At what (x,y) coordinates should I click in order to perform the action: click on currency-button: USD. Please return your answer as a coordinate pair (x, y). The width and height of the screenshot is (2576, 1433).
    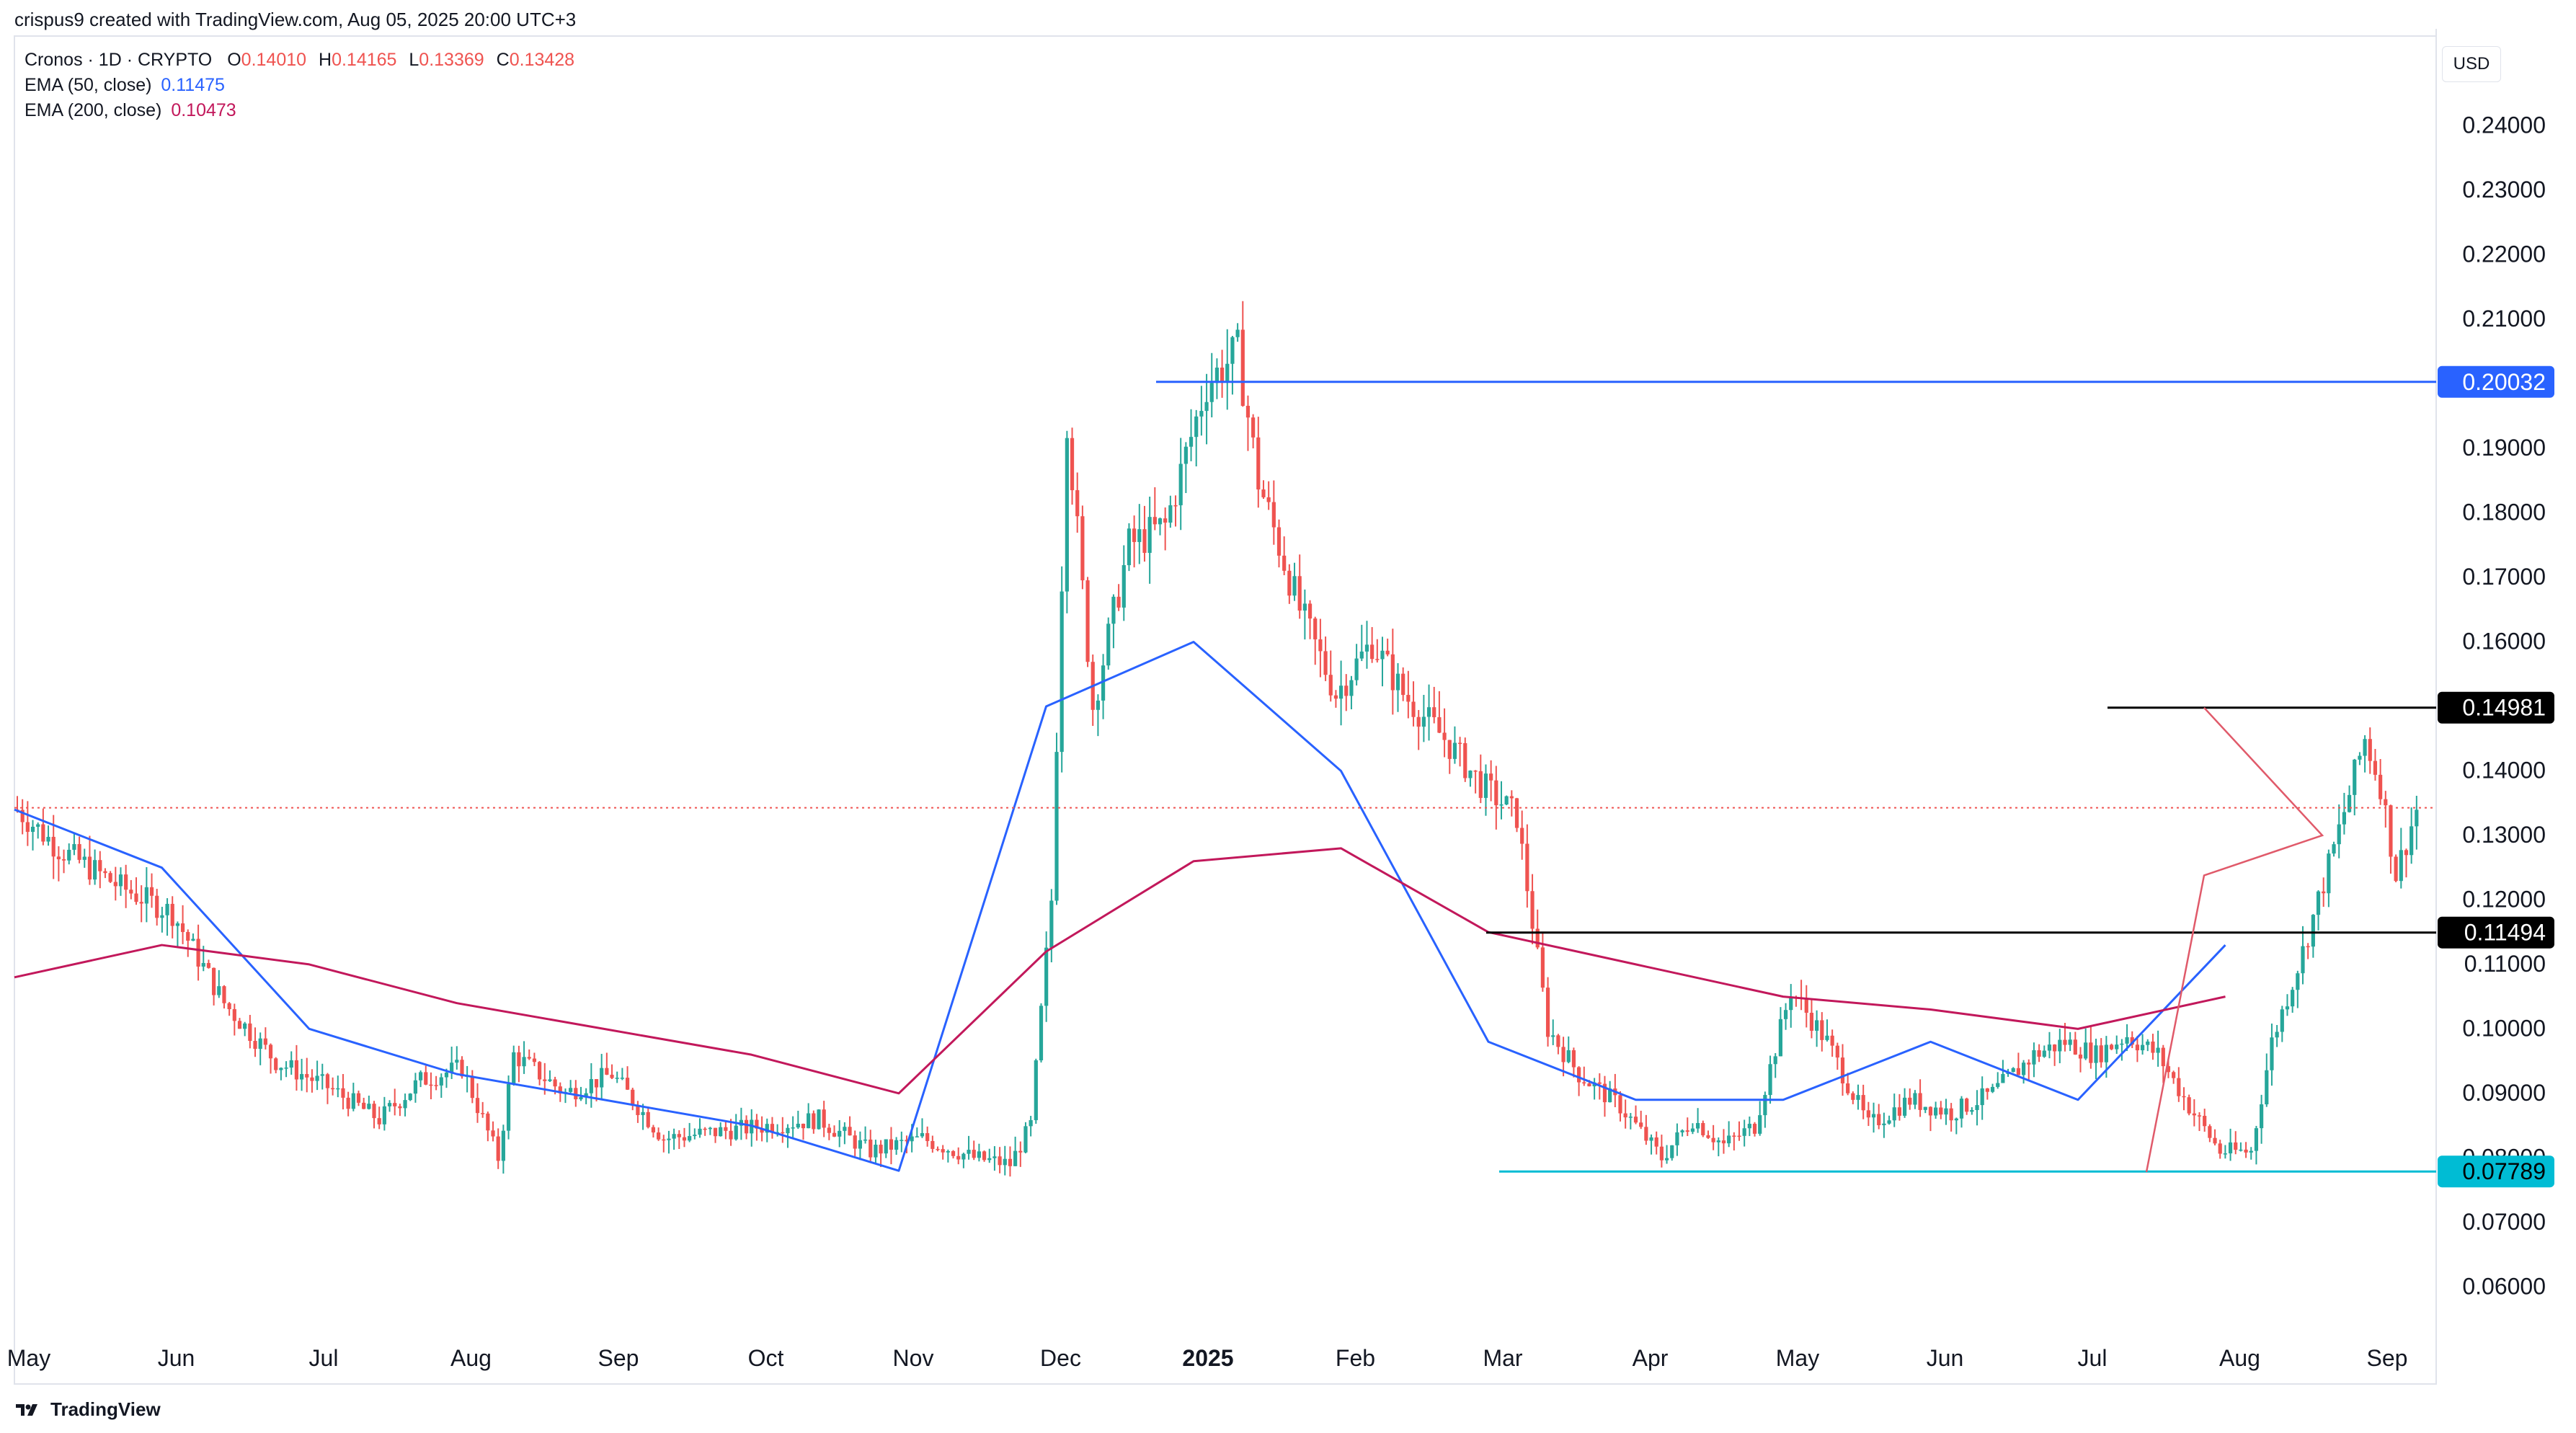
    Looking at the image, I should click on (2471, 64).